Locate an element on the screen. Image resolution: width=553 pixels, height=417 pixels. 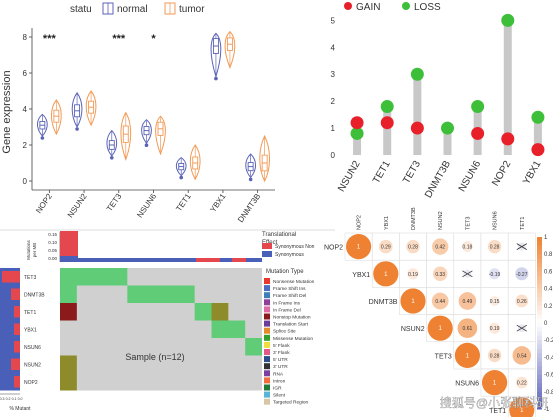
side-bar-TET3 is located at coordinates (11, 277).